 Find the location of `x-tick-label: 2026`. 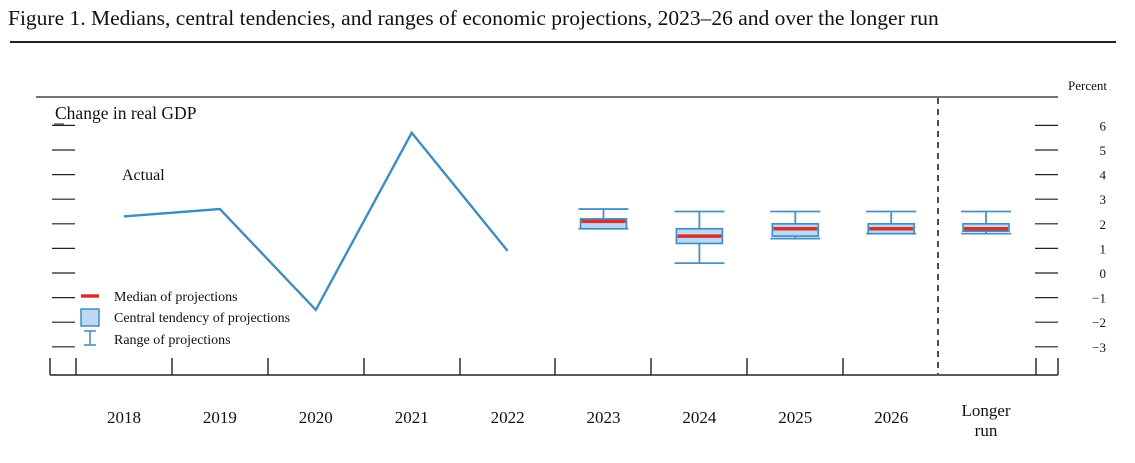

x-tick-label: 2026 is located at coordinates (891, 417).